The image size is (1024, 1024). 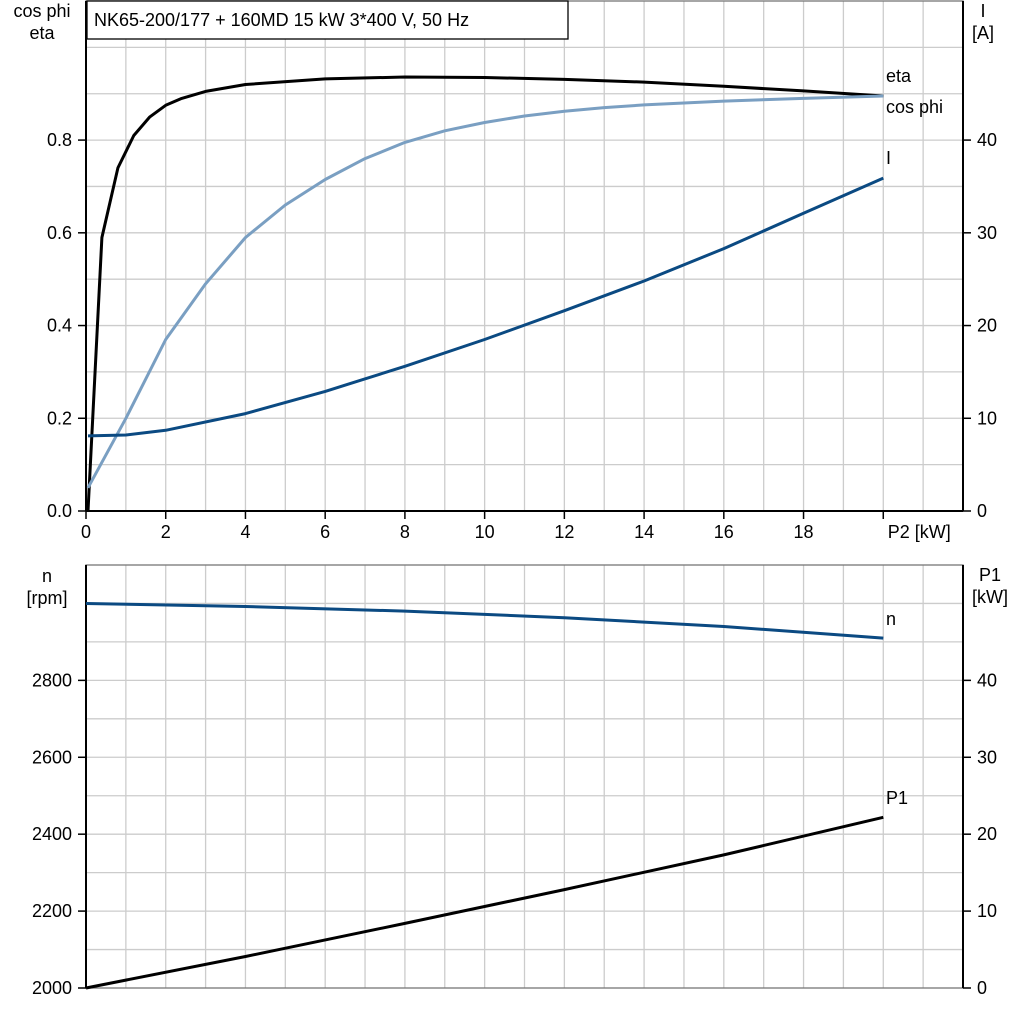 What do you see at coordinates (914, 107) in the screenshot?
I see `series-label-cos-phi: cos phi` at bounding box center [914, 107].